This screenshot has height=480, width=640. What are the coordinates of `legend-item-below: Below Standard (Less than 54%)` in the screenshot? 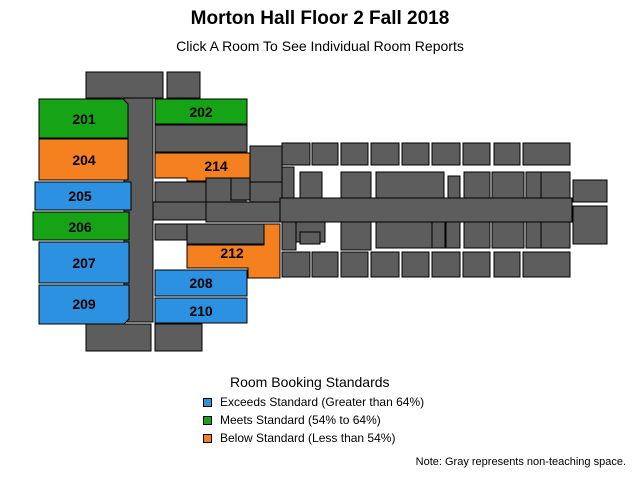 It's located at (299, 438).